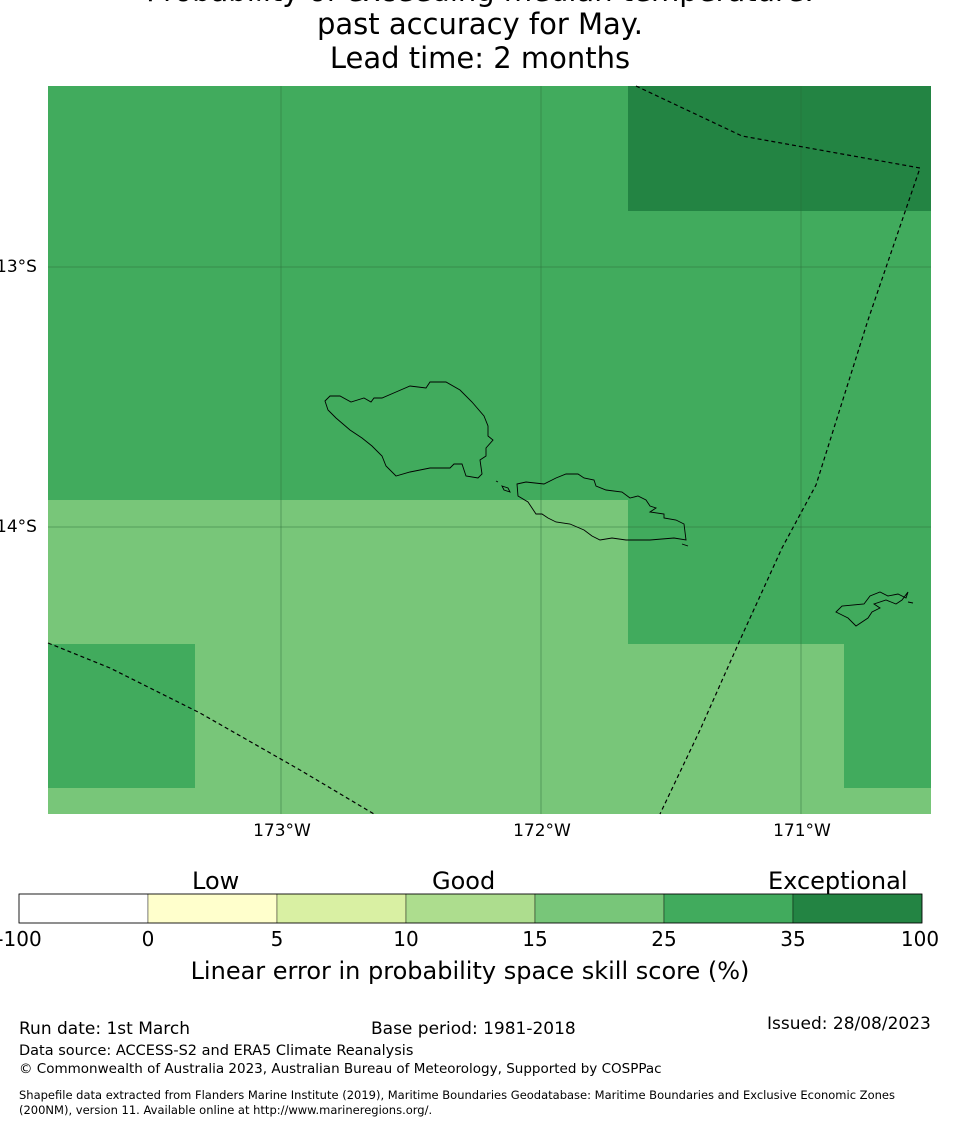 The image size is (960, 1125). What do you see at coordinates (277, 939) in the screenshot?
I see `colorbar-tick: 5` at bounding box center [277, 939].